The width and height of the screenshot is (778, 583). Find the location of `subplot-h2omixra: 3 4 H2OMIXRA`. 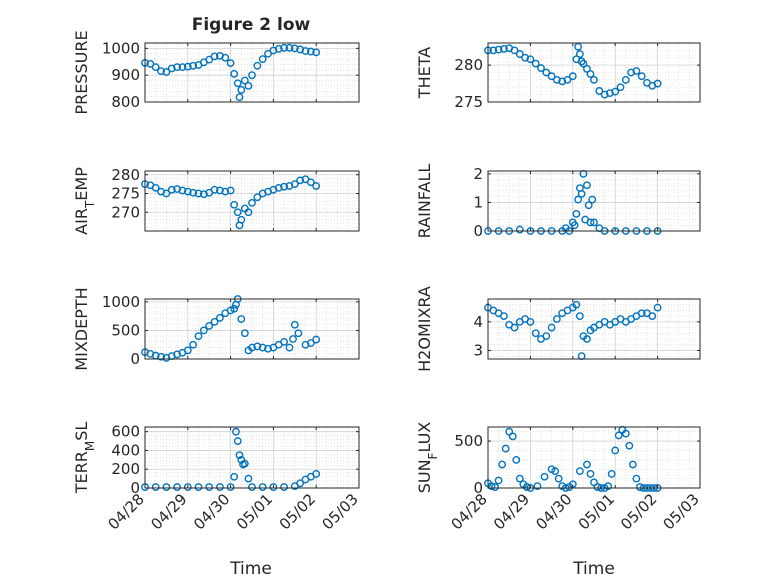

subplot-h2omixra: 3 4 H2OMIXRA is located at coordinates (558, 329).